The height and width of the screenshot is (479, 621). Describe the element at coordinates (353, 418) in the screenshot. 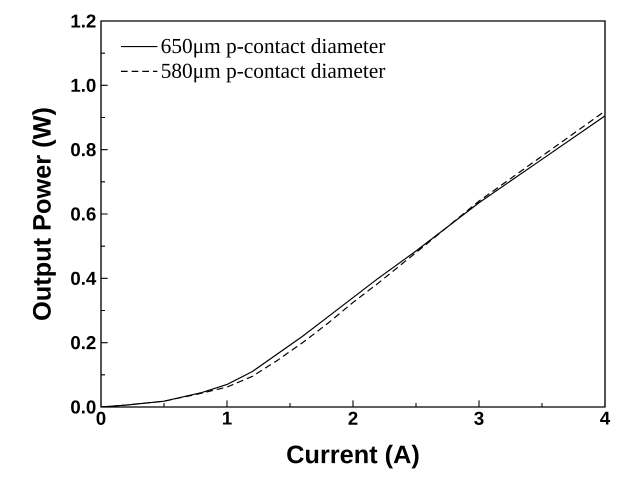

I see `x-tick-label: 2` at that location.